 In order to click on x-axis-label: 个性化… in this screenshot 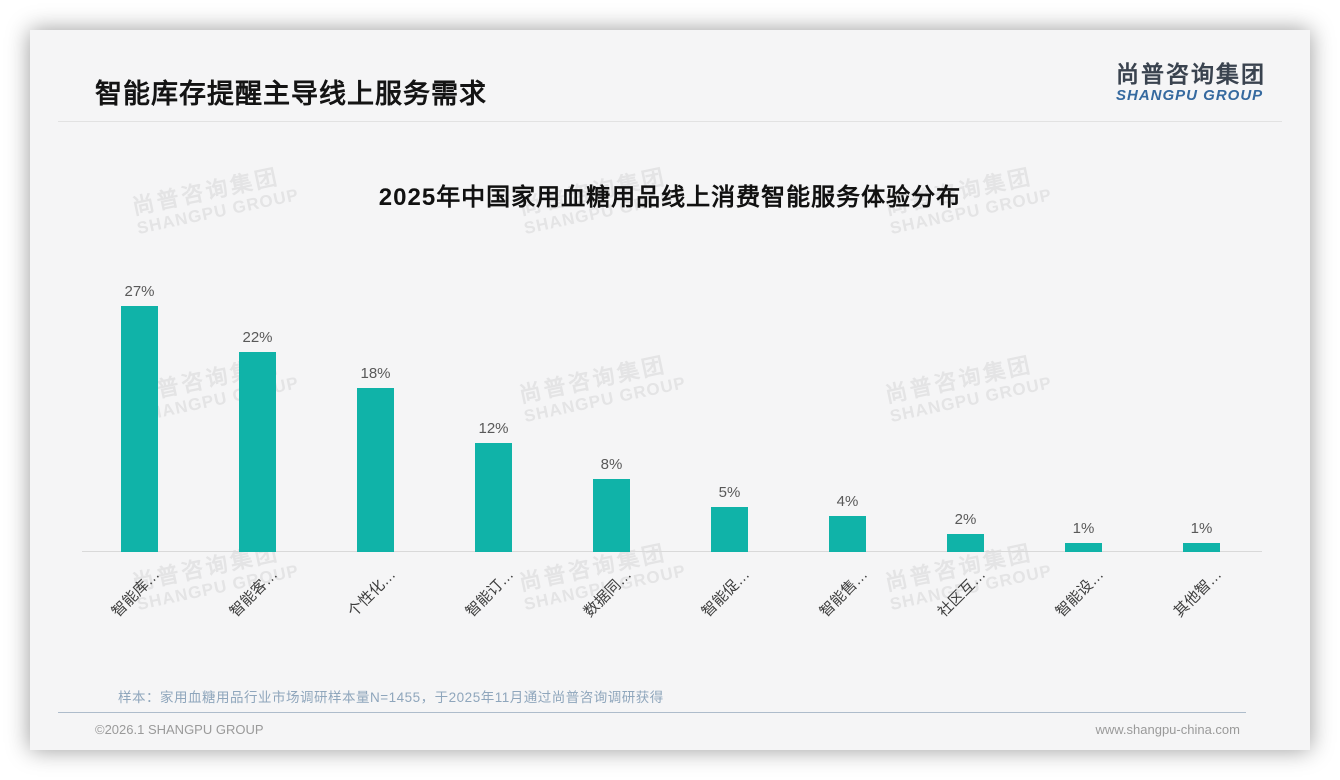, I will do `click(372, 593)`.